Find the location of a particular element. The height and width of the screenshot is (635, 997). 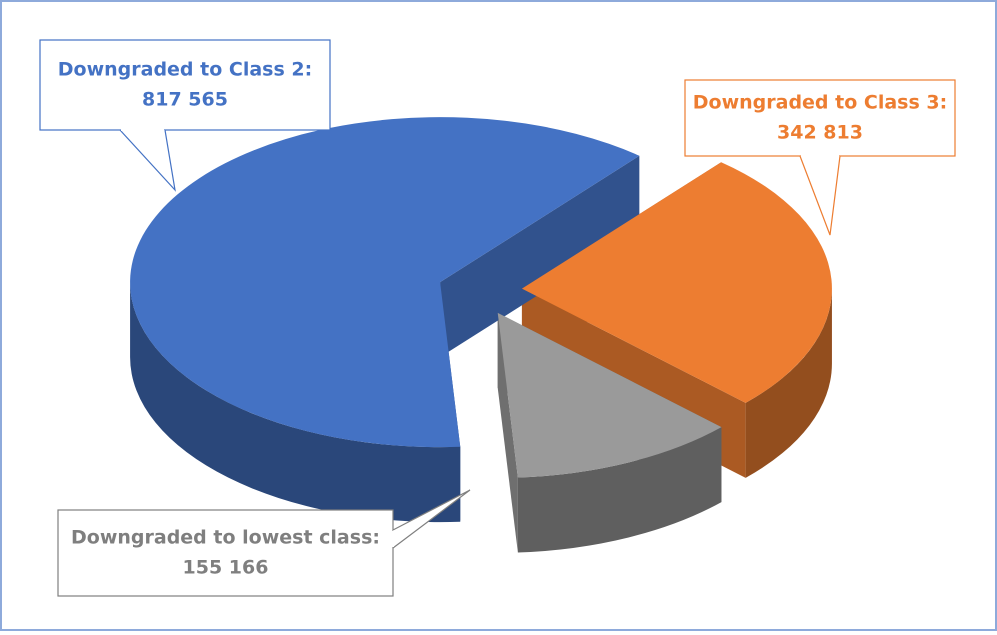

category-label: Downgraded to Class 3: is located at coordinates (820, 103).